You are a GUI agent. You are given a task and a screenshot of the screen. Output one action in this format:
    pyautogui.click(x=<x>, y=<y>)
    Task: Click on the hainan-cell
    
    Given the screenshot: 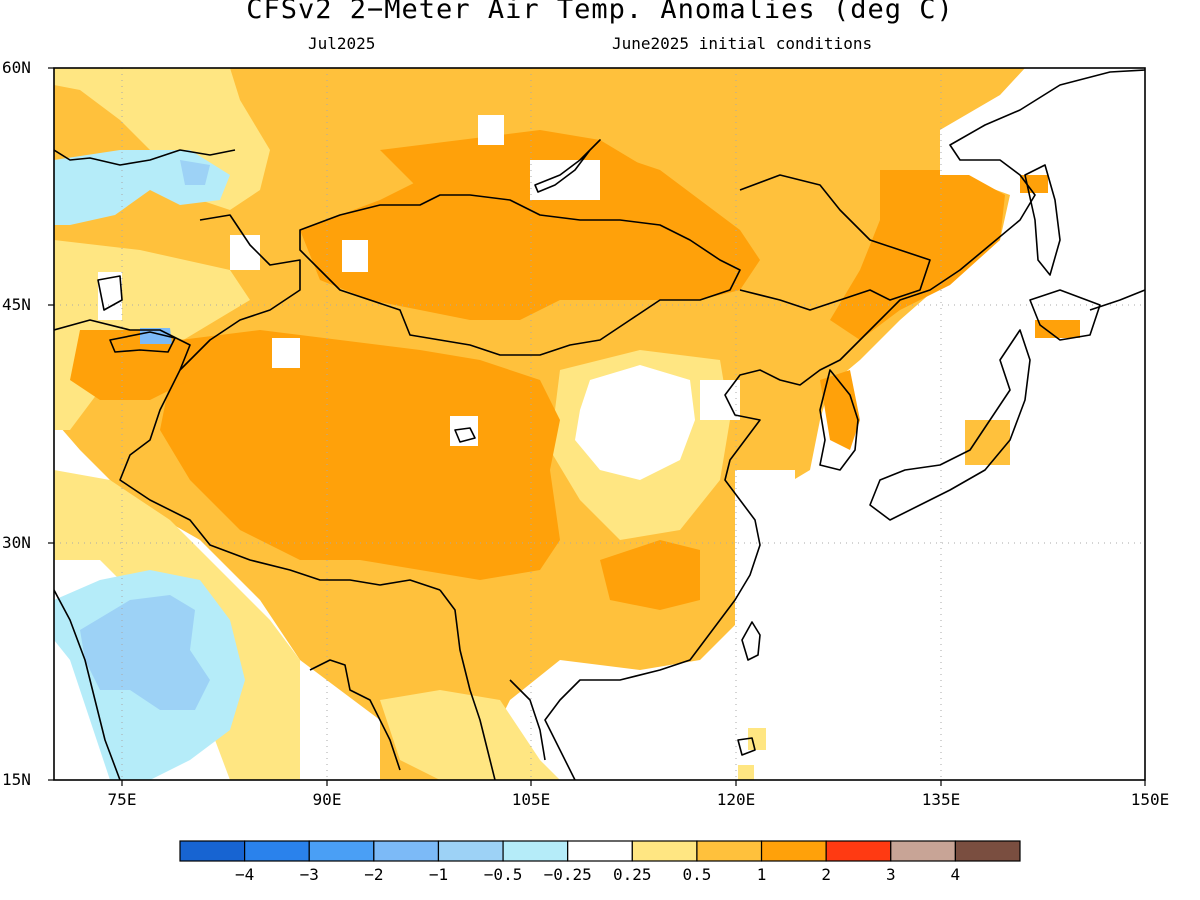 What is the action you would take?
    pyautogui.click(x=746, y=772)
    